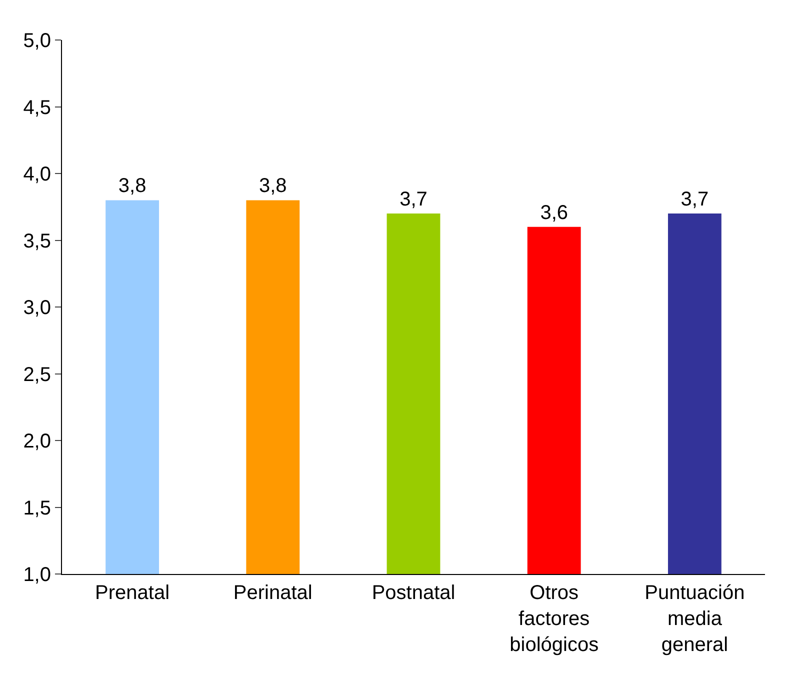  Describe the element at coordinates (37, 41) in the screenshot. I see `y-tick-label: 5,0` at that location.